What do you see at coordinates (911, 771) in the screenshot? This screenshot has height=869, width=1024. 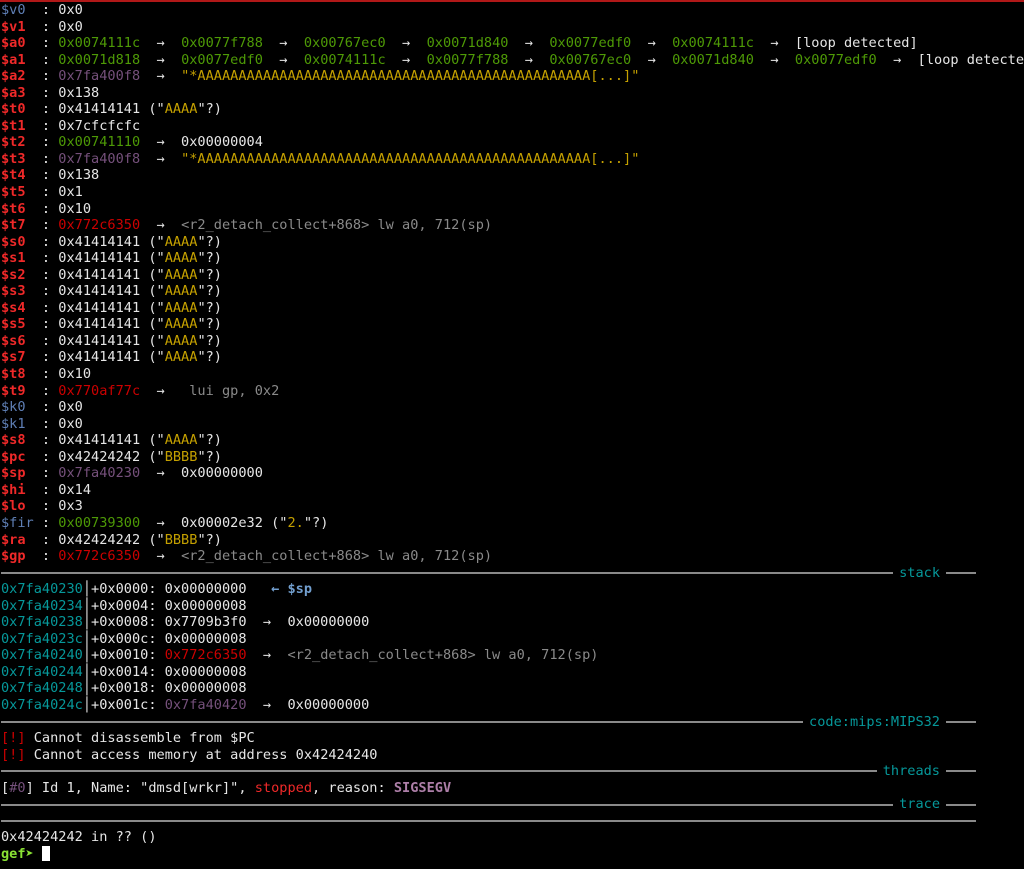 I see `section-title: threads` at bounding box center [911, 771].